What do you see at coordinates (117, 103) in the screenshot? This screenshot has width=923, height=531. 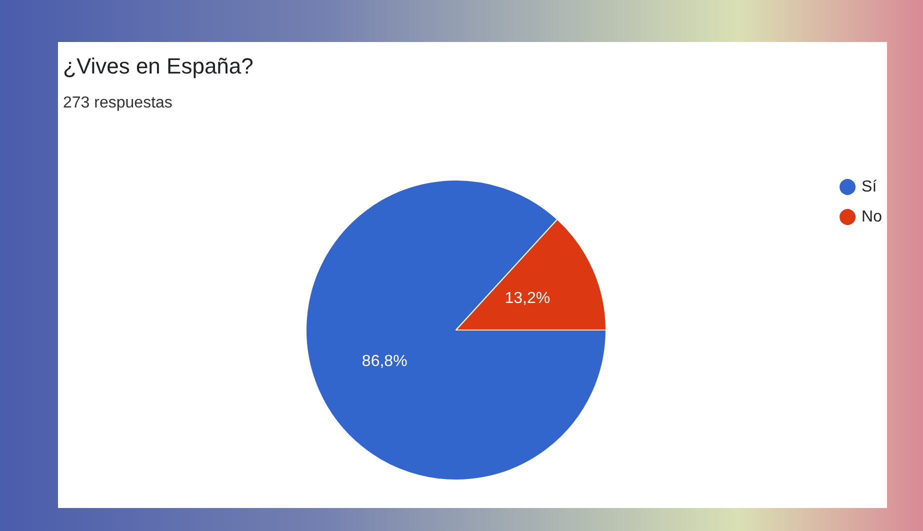 I see `text: 273 respuestas` at bounding box center [117, 103].